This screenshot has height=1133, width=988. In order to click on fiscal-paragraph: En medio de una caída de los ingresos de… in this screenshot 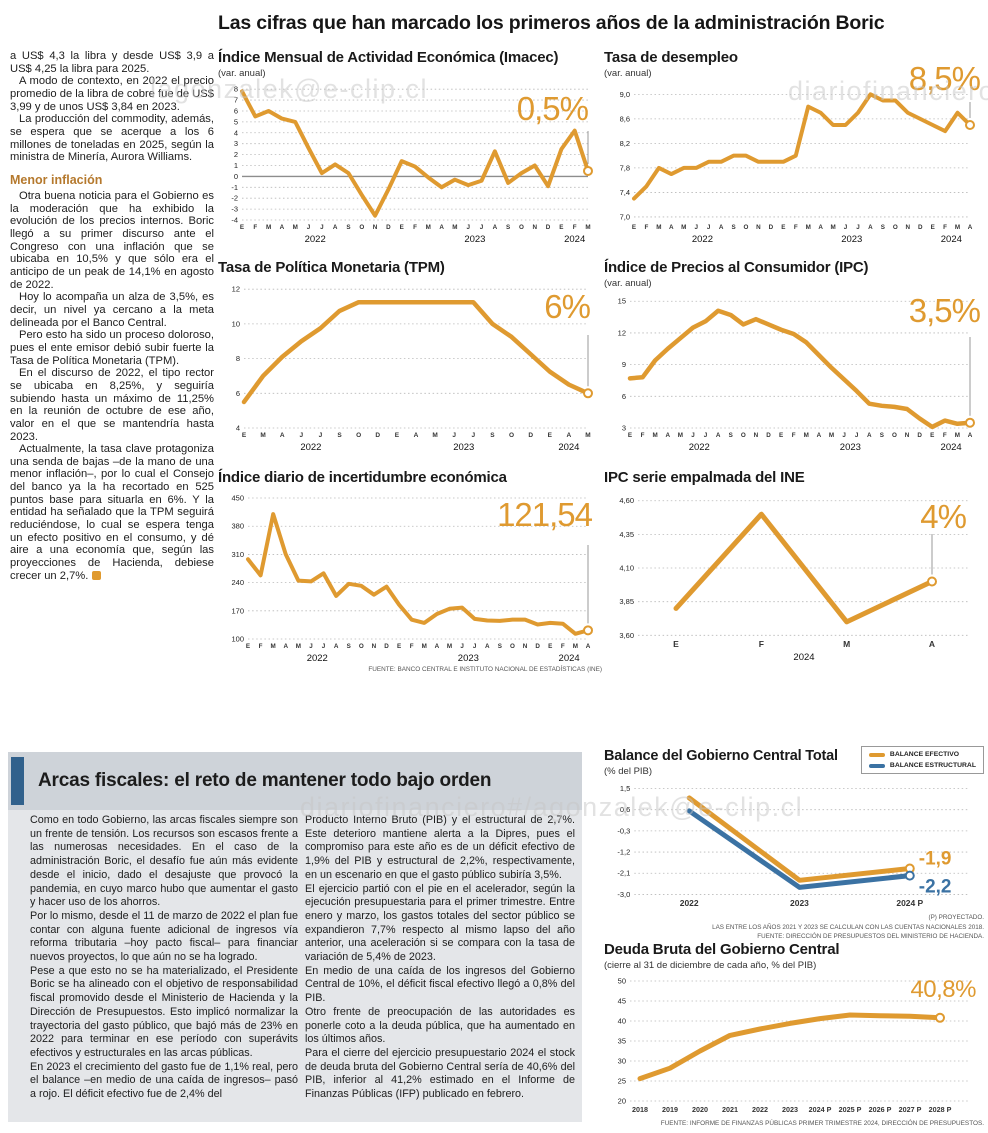, I will do `click(440, 984)`.